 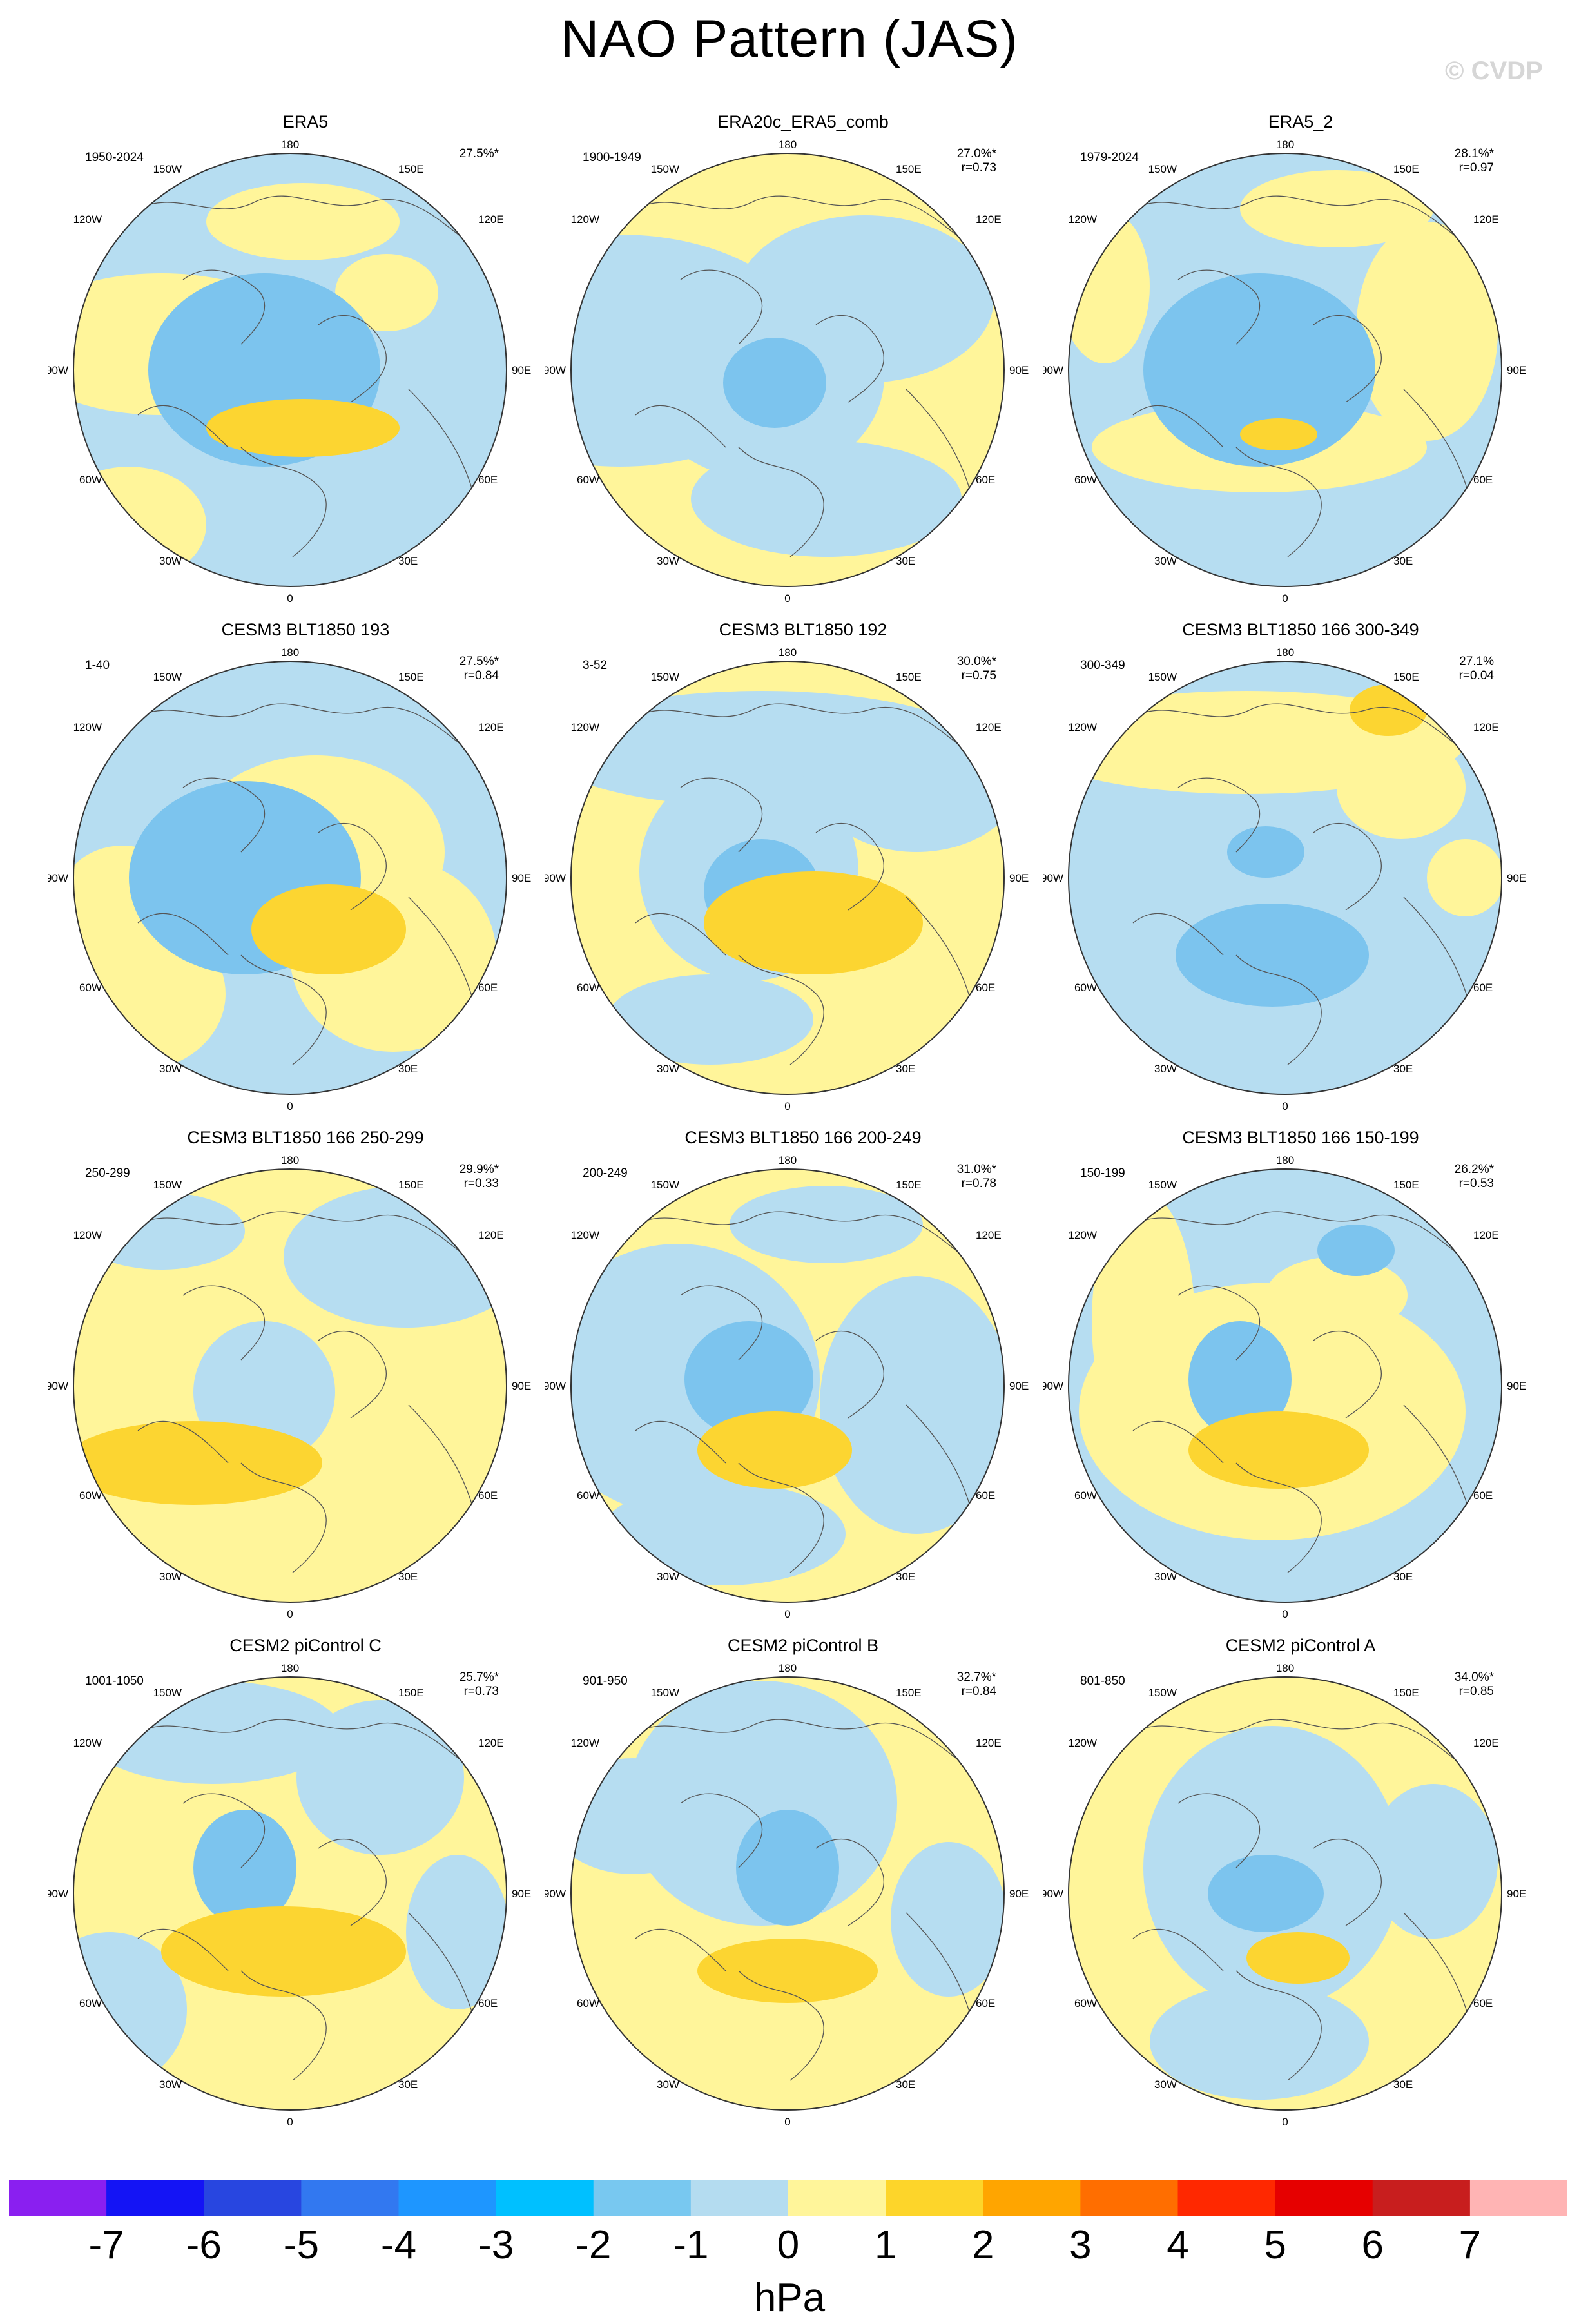 I want to click on pattern-correlation: r=0.75, so click(x=978, y=676).